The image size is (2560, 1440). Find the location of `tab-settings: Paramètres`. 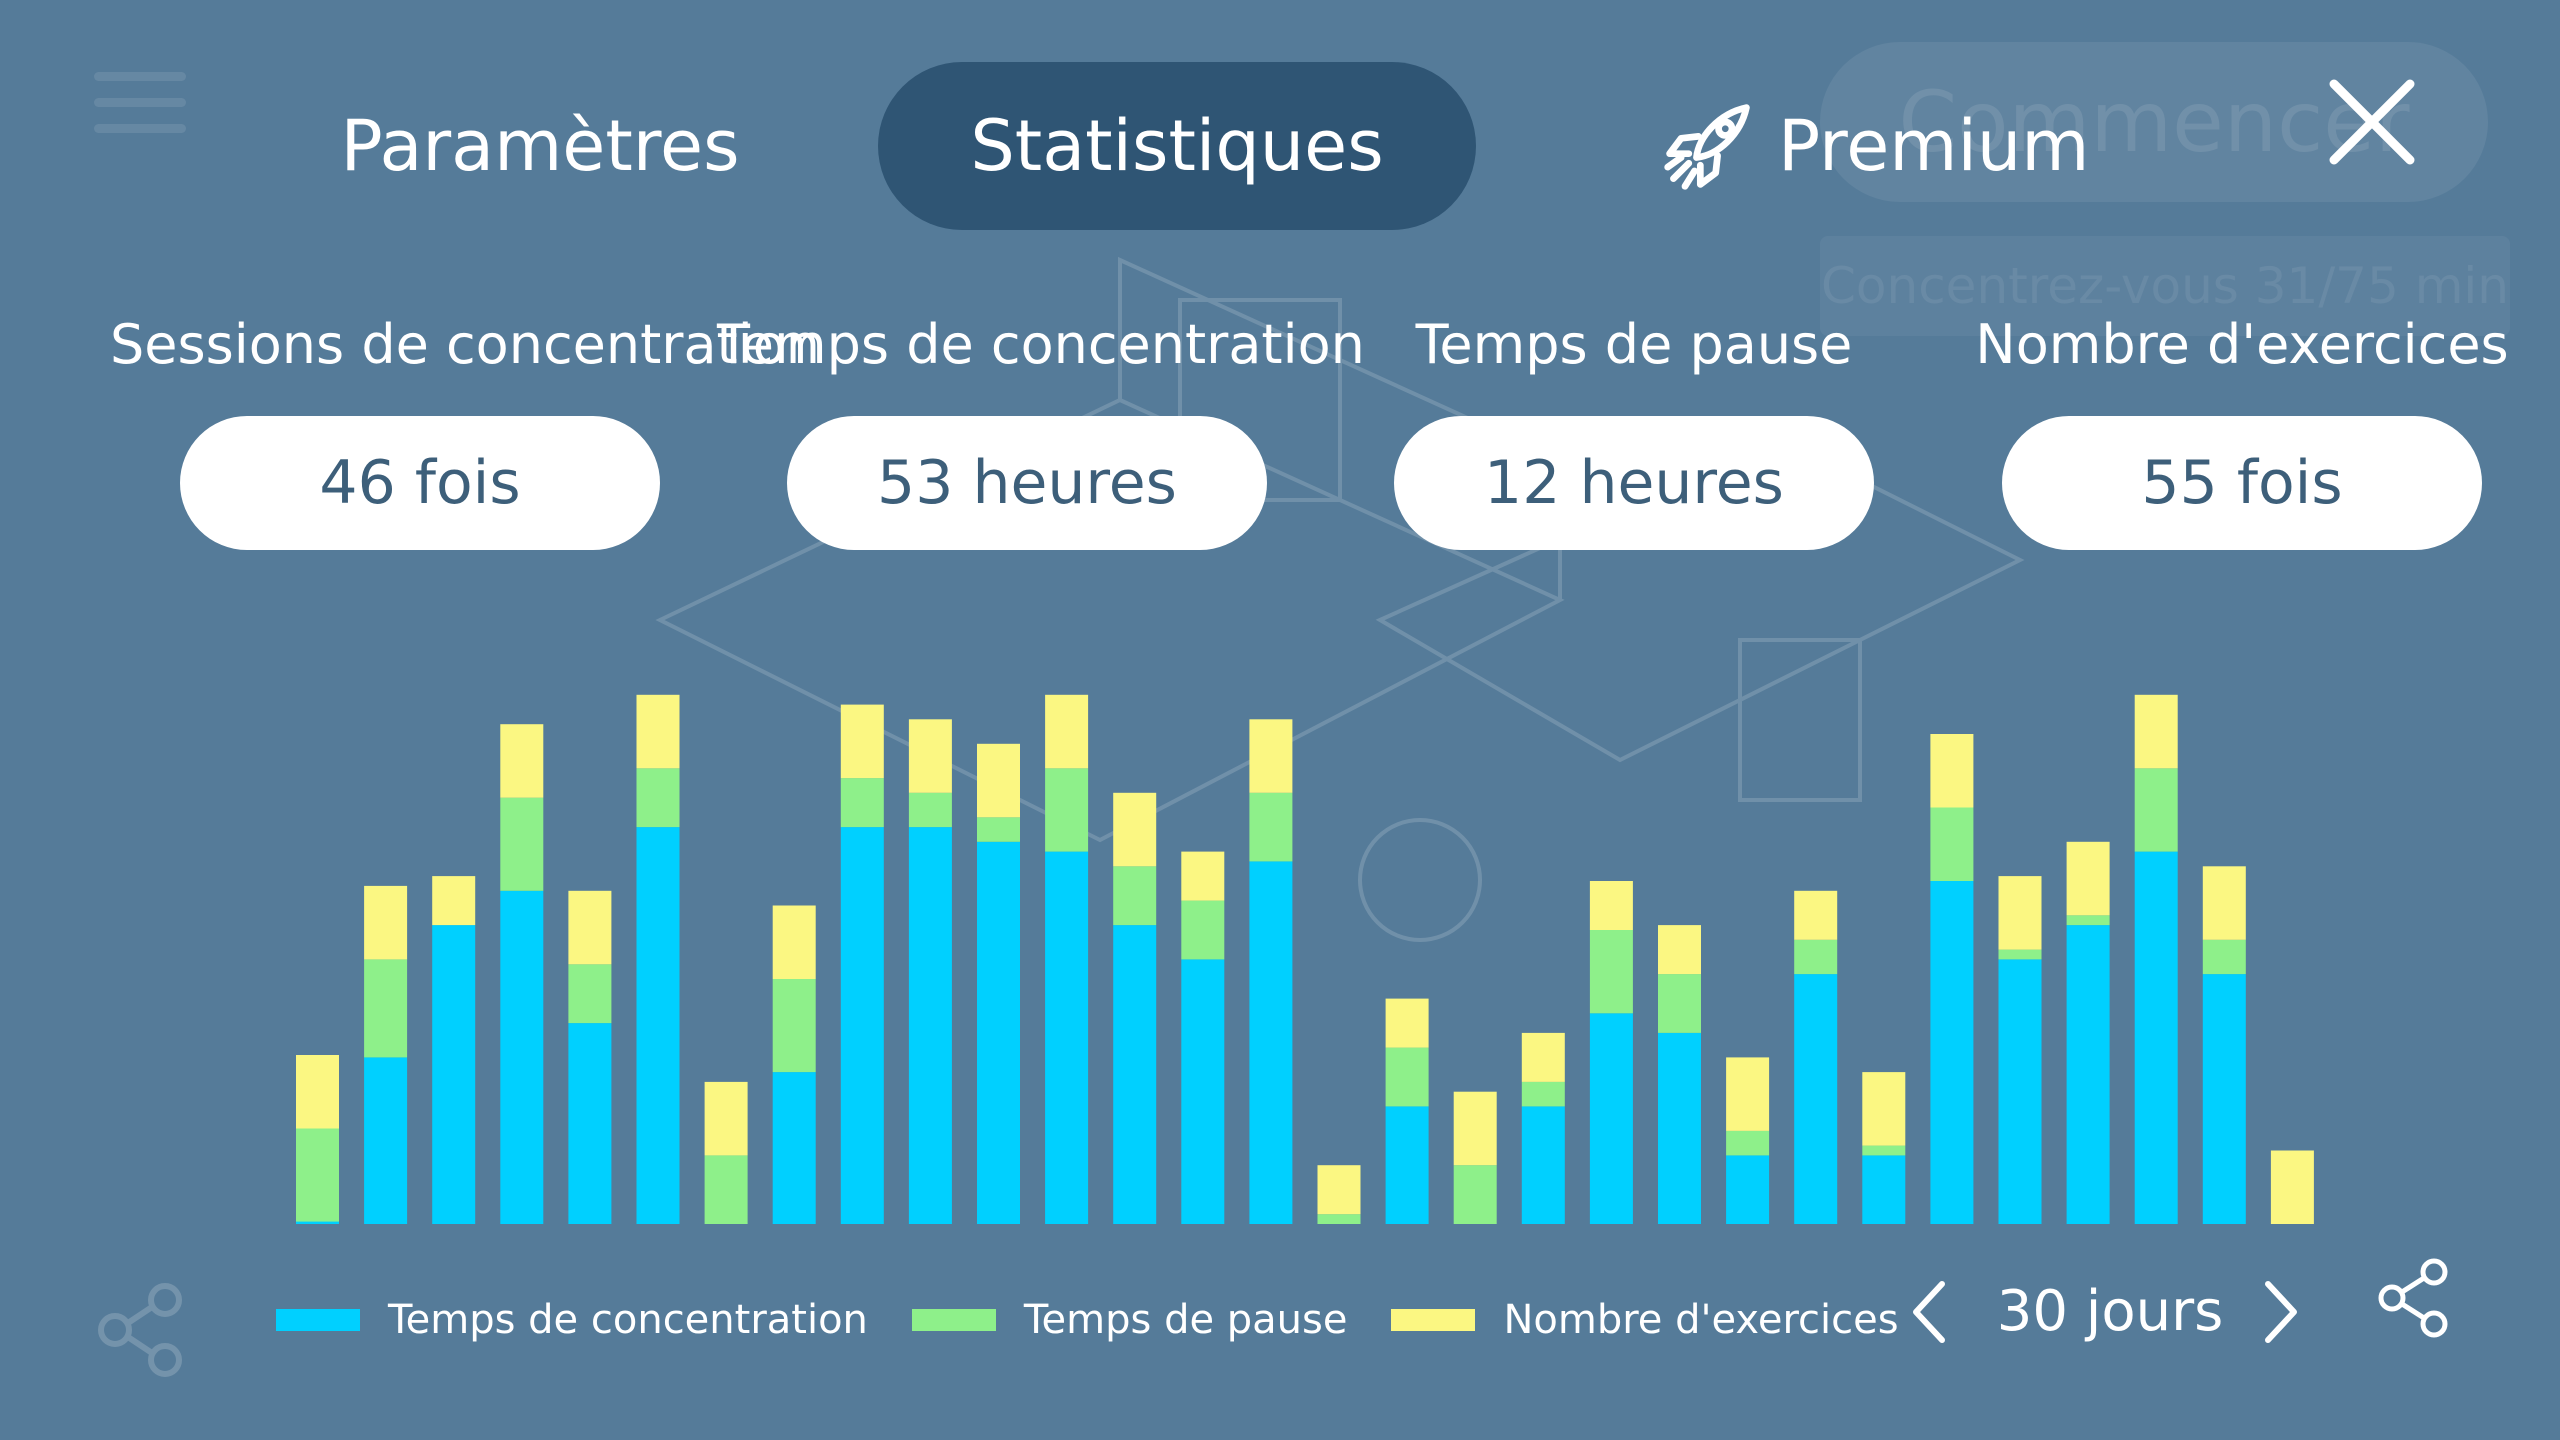

tab-settings: Paramètres is located at coordinates (540, 146).